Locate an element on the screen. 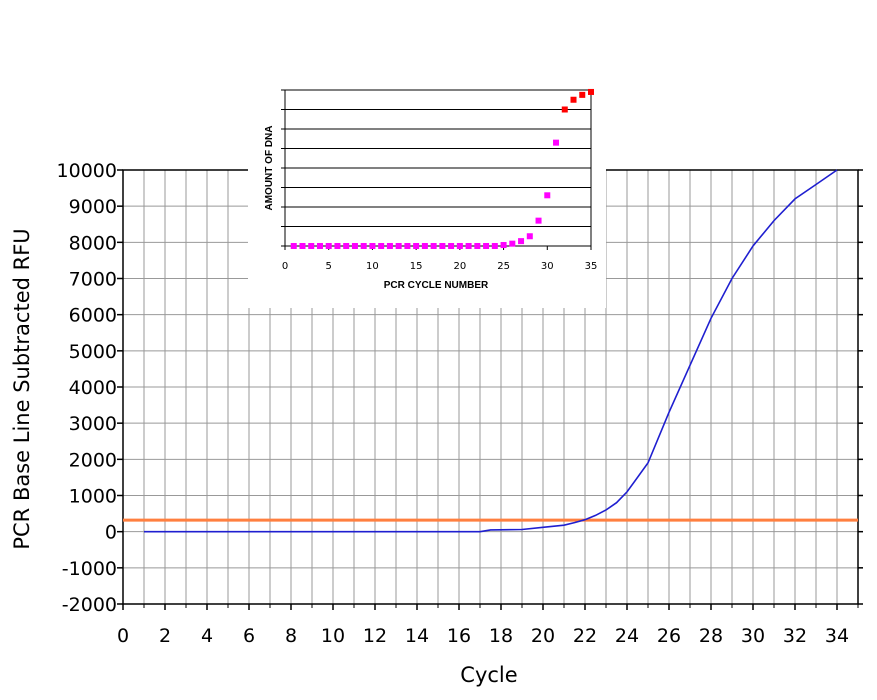 The height and width of the screenshot is (700, 877). y-tick-label: 6000 is located at coordinates (93, 316).